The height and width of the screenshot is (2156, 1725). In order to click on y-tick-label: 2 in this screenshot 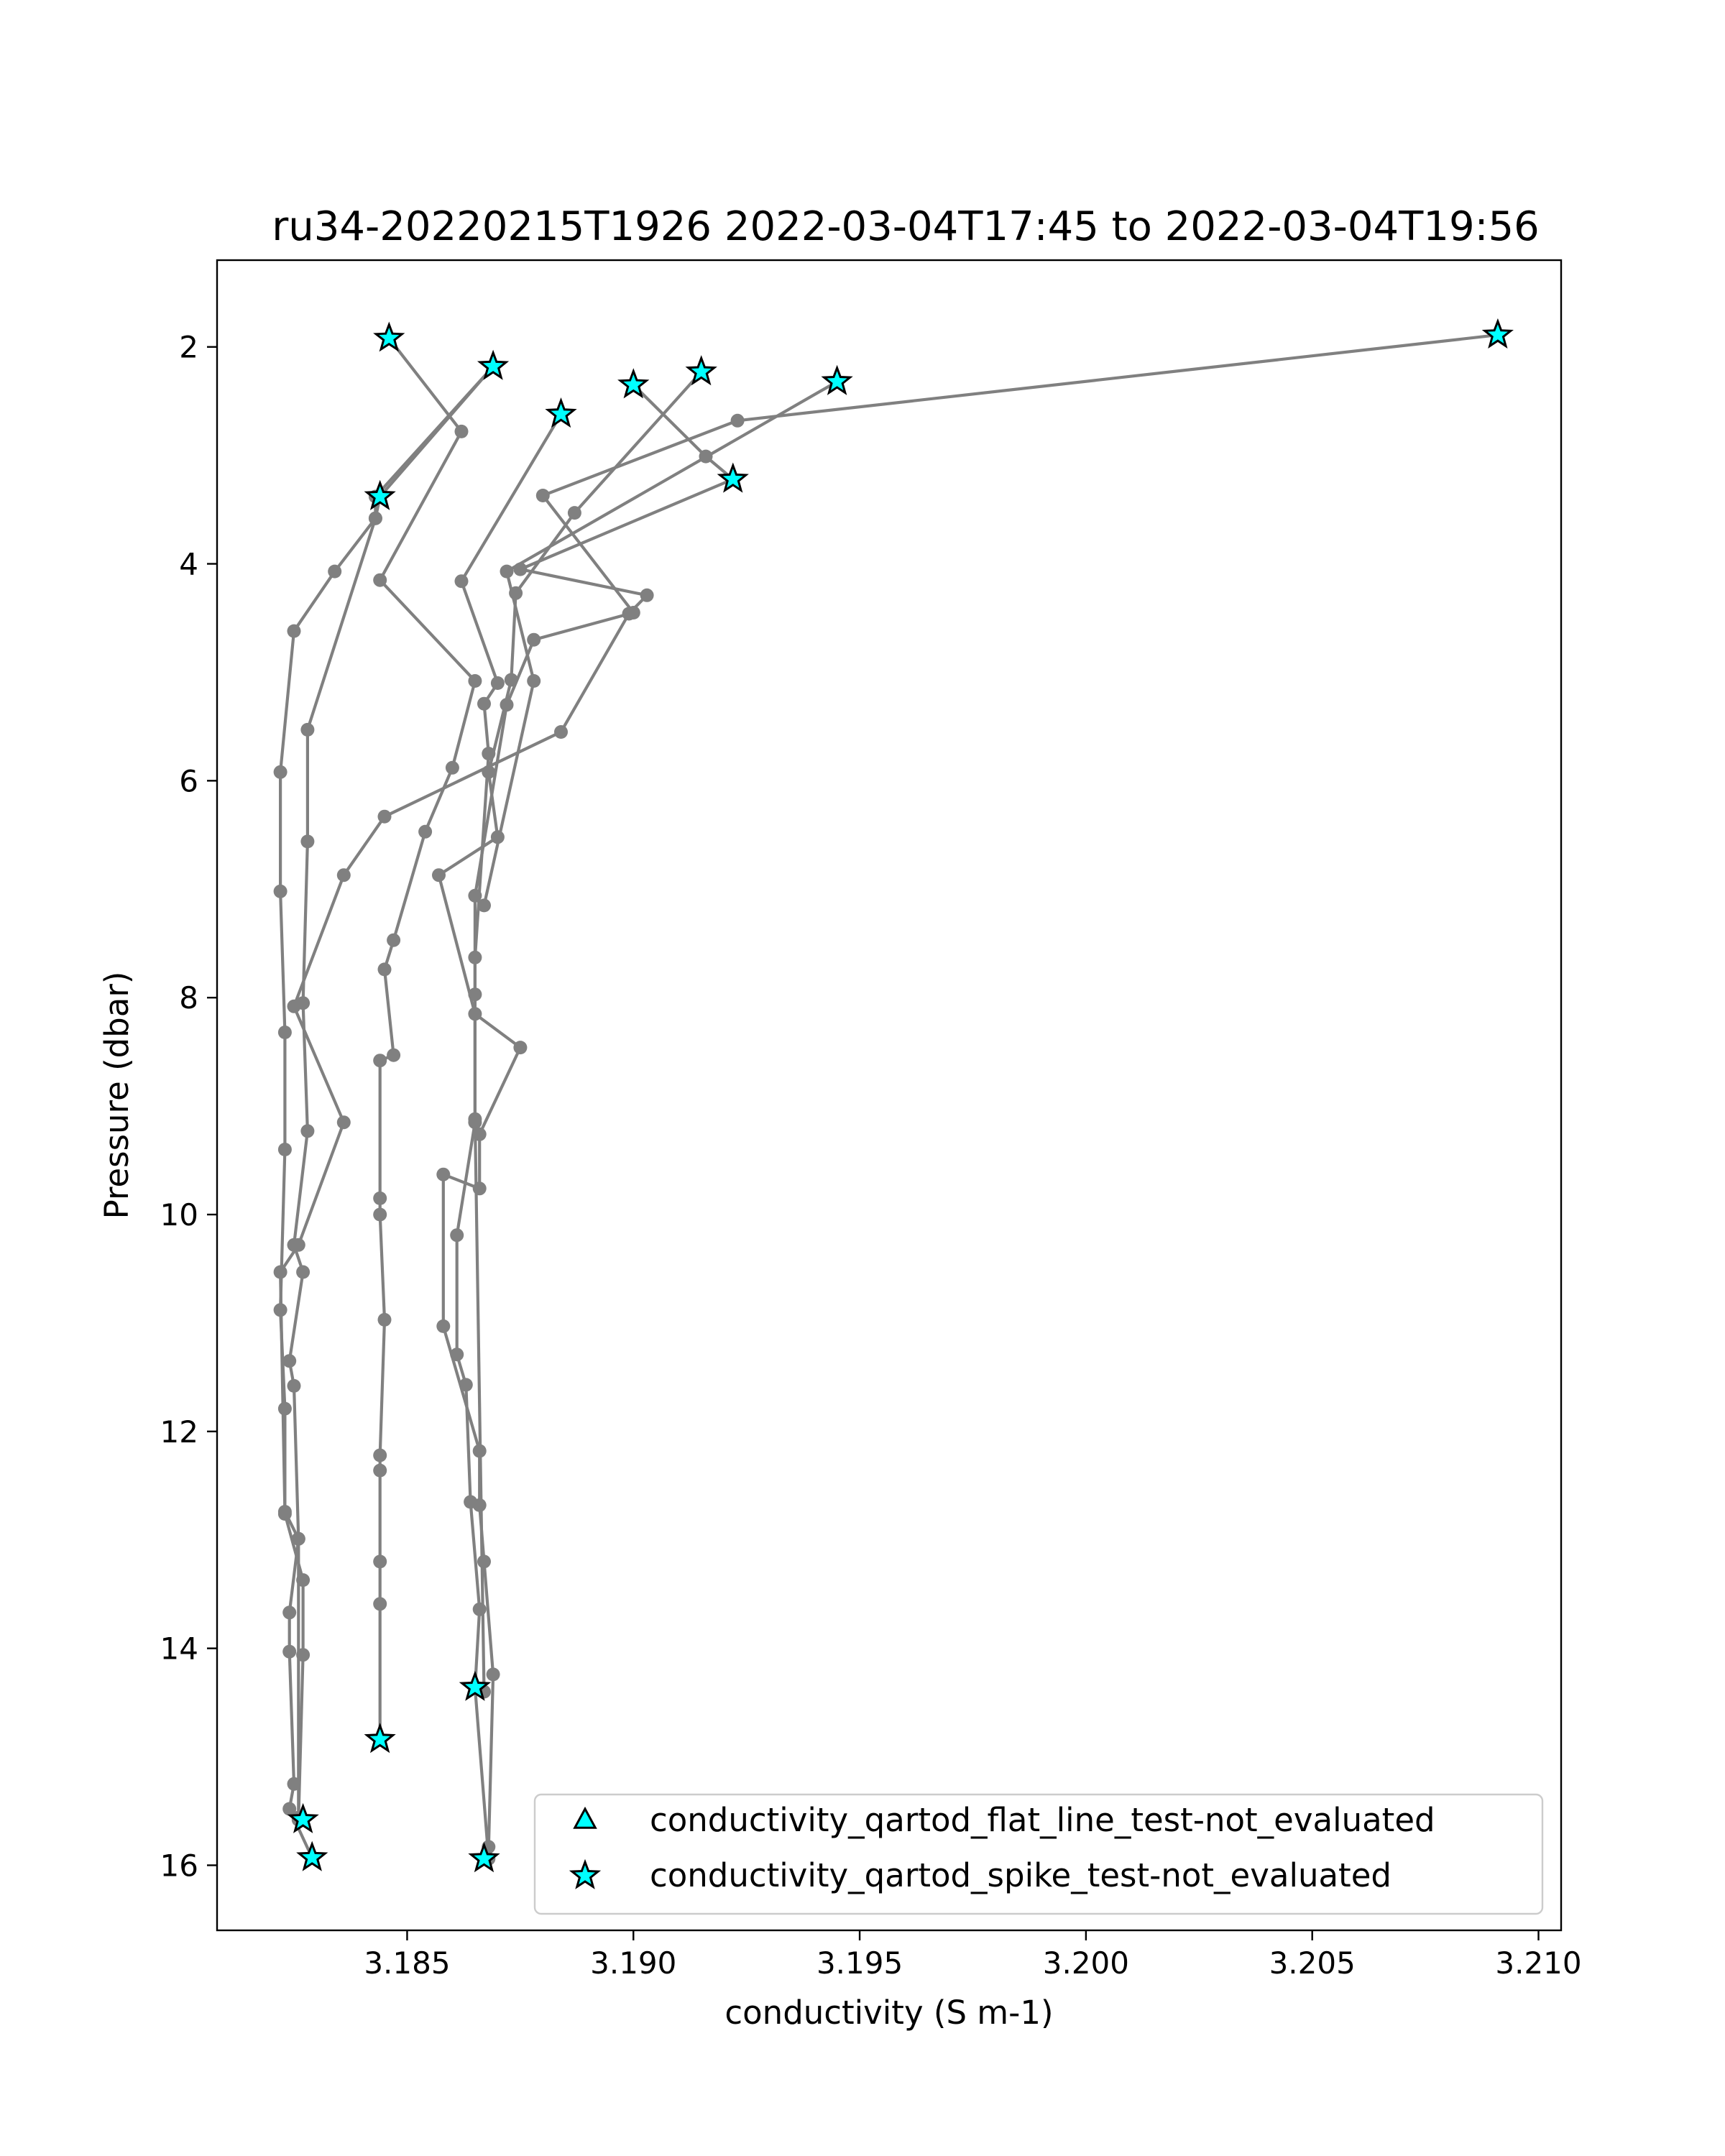, I will do `click(188, 347)`.